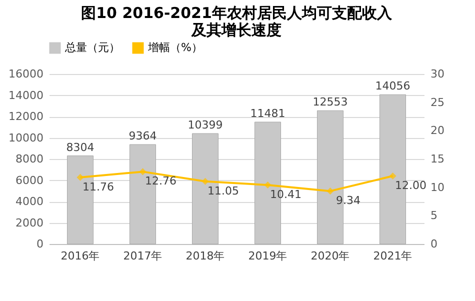 This screenshot has width=475, height=301. Describe the element at coordinates (30, 159) in the screenshot. I see `y-tick-label: 8000` at that location.